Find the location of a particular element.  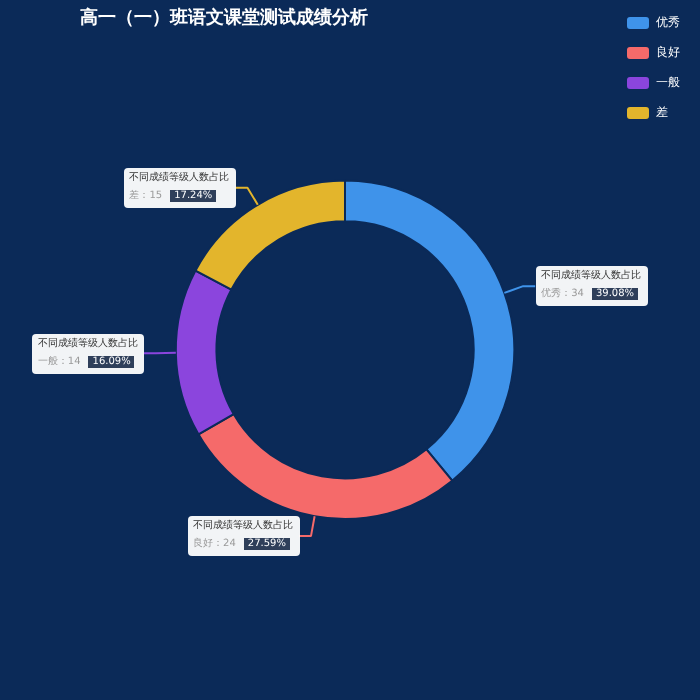

chart-title: 高一（一）班语文课堂测试成绩分析 is located at coordinates (224, 18).